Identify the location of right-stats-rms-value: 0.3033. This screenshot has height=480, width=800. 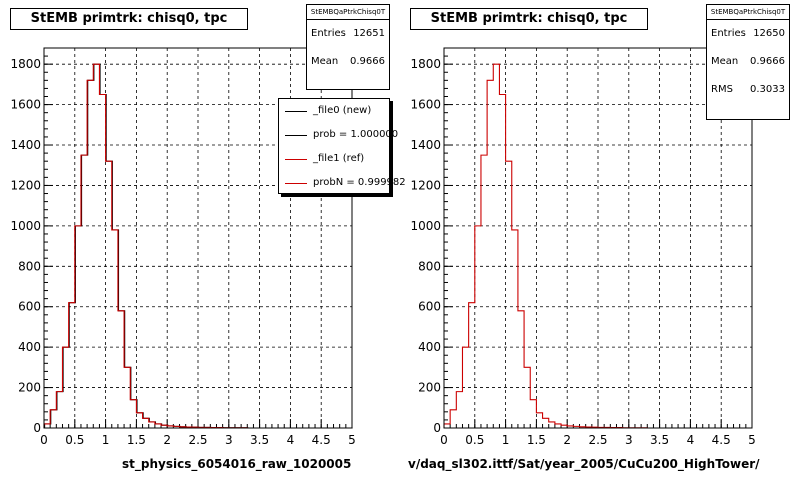
(767, 89).